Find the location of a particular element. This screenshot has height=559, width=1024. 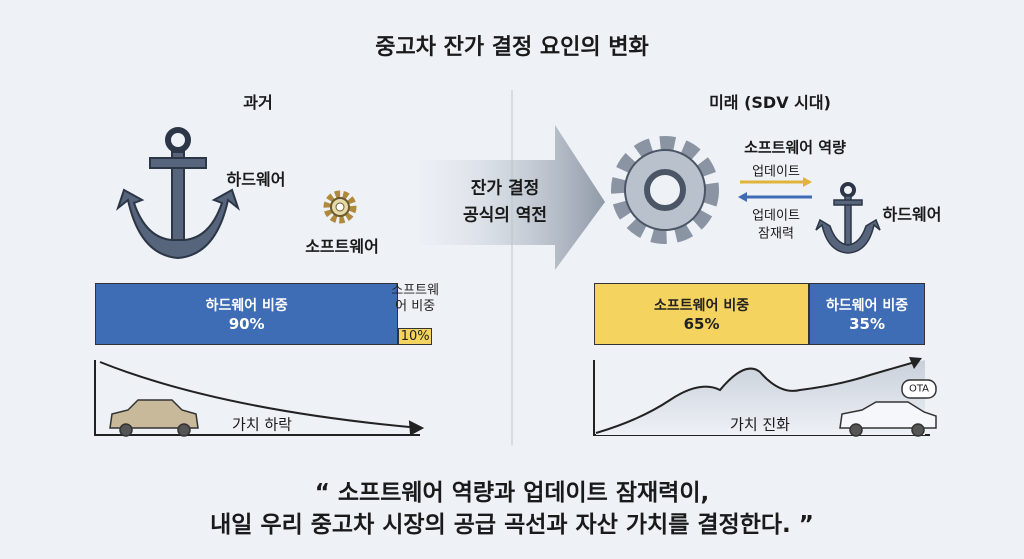

quote-line: “ 소프트웨어 역량과 업데이트 잠재력이, is located at coordinates (512, 493).